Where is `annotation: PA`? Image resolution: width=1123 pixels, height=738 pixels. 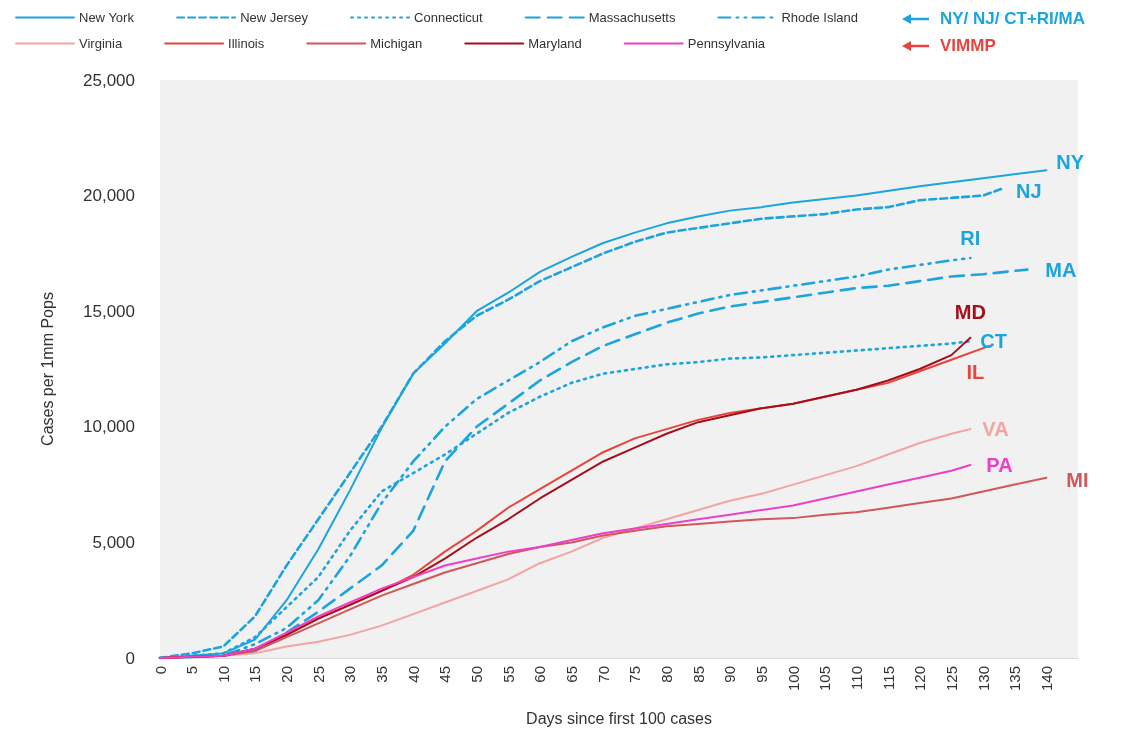
annotation: PA is located at coordinates (999, 464).